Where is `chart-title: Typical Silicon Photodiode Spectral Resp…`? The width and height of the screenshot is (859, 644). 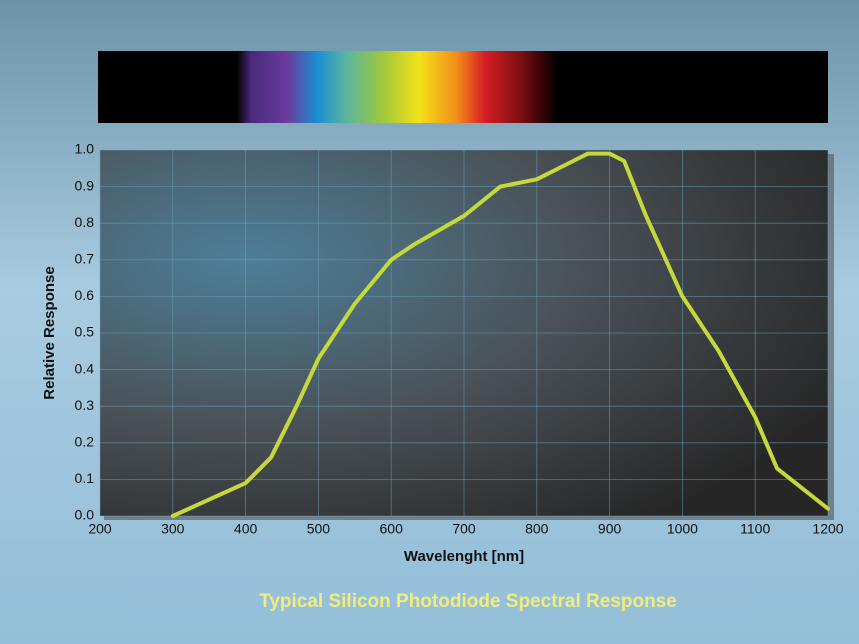 chart-title: Typical Silicon Photodiode Spectral Resp… is located at coordinates (468, 601).